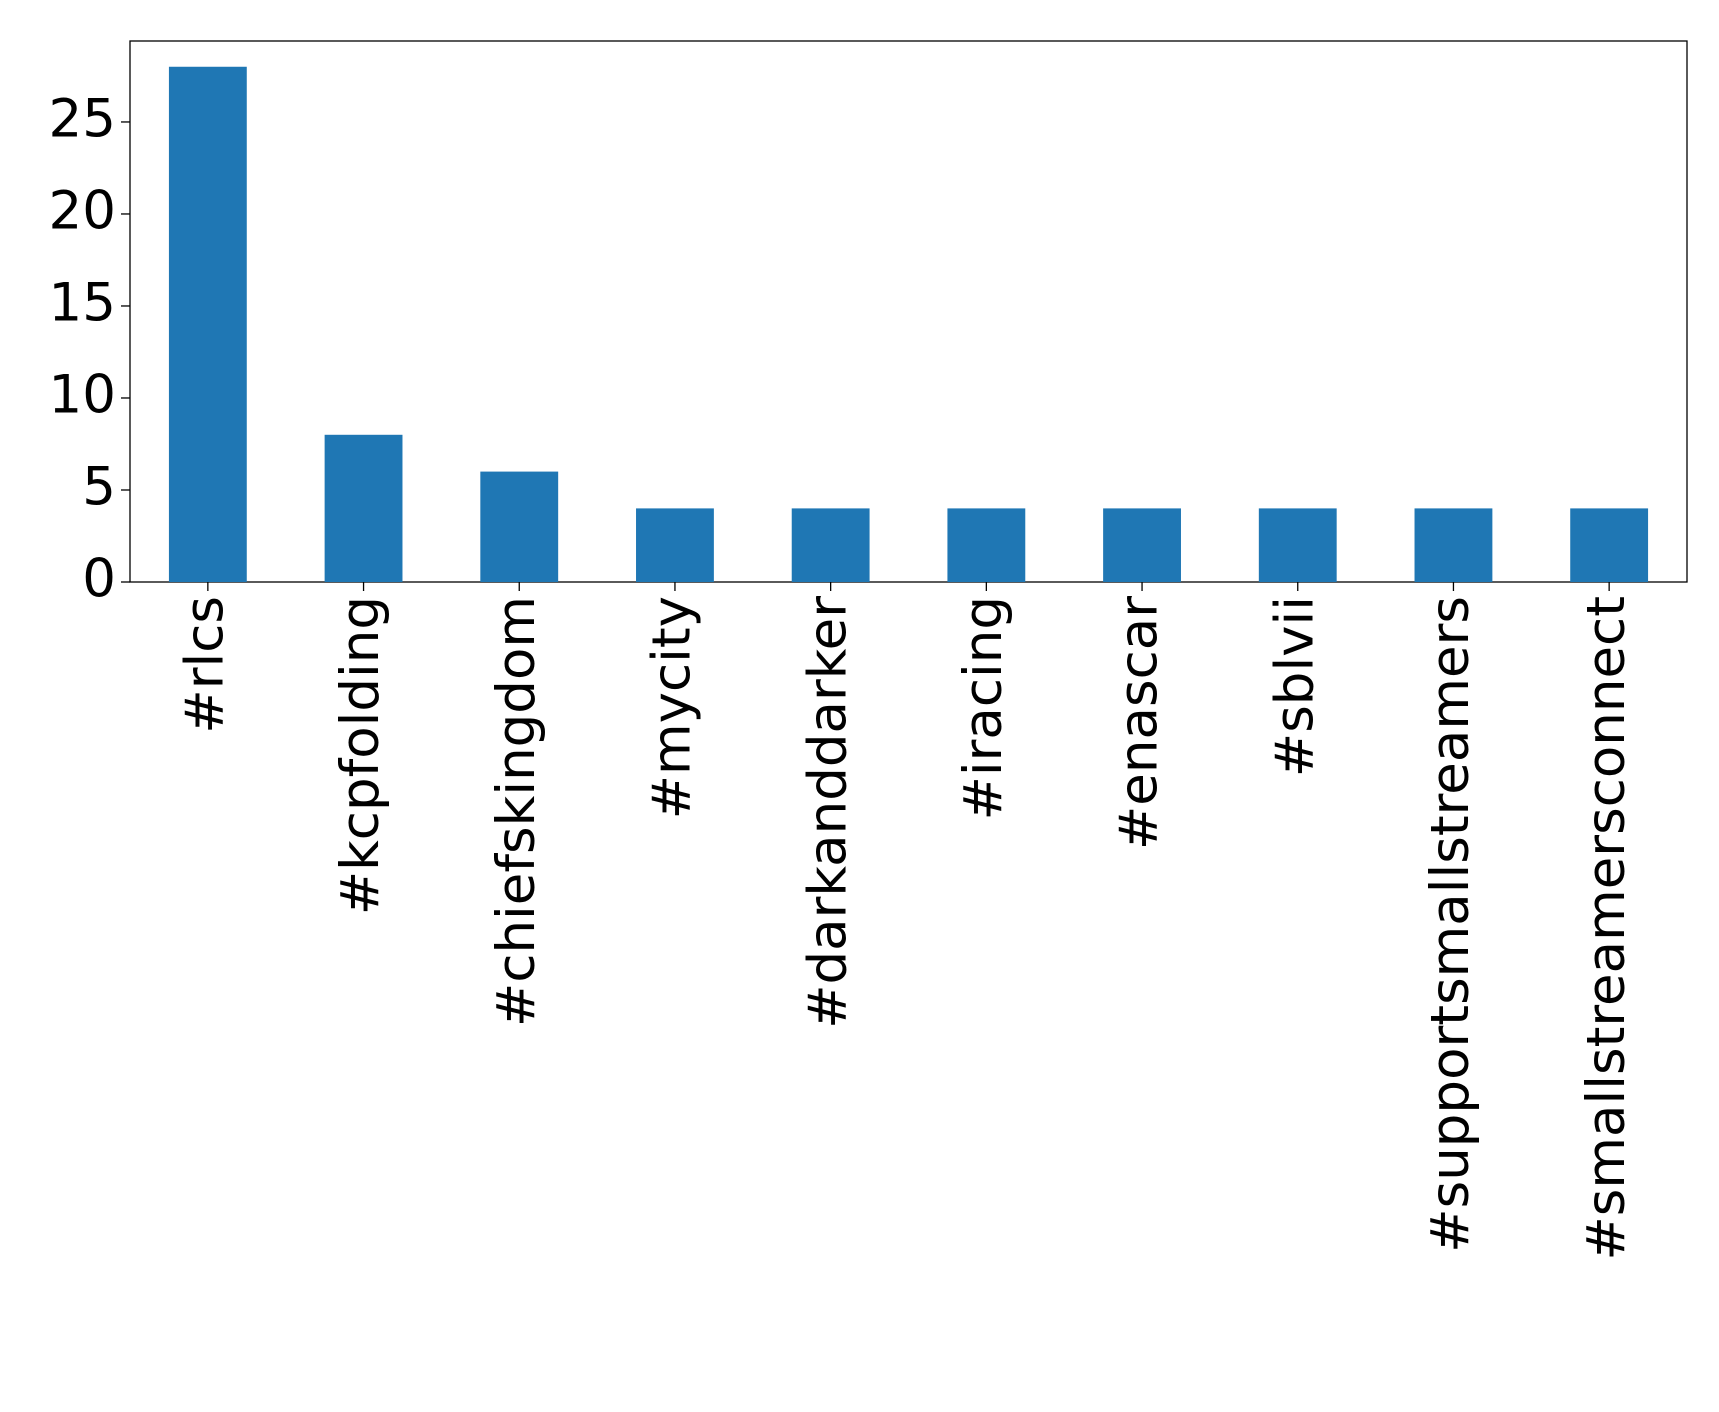 This screenshot has height=1412, width=1719. I want to click on x-tick-label: #iracing, so click(983, 708).